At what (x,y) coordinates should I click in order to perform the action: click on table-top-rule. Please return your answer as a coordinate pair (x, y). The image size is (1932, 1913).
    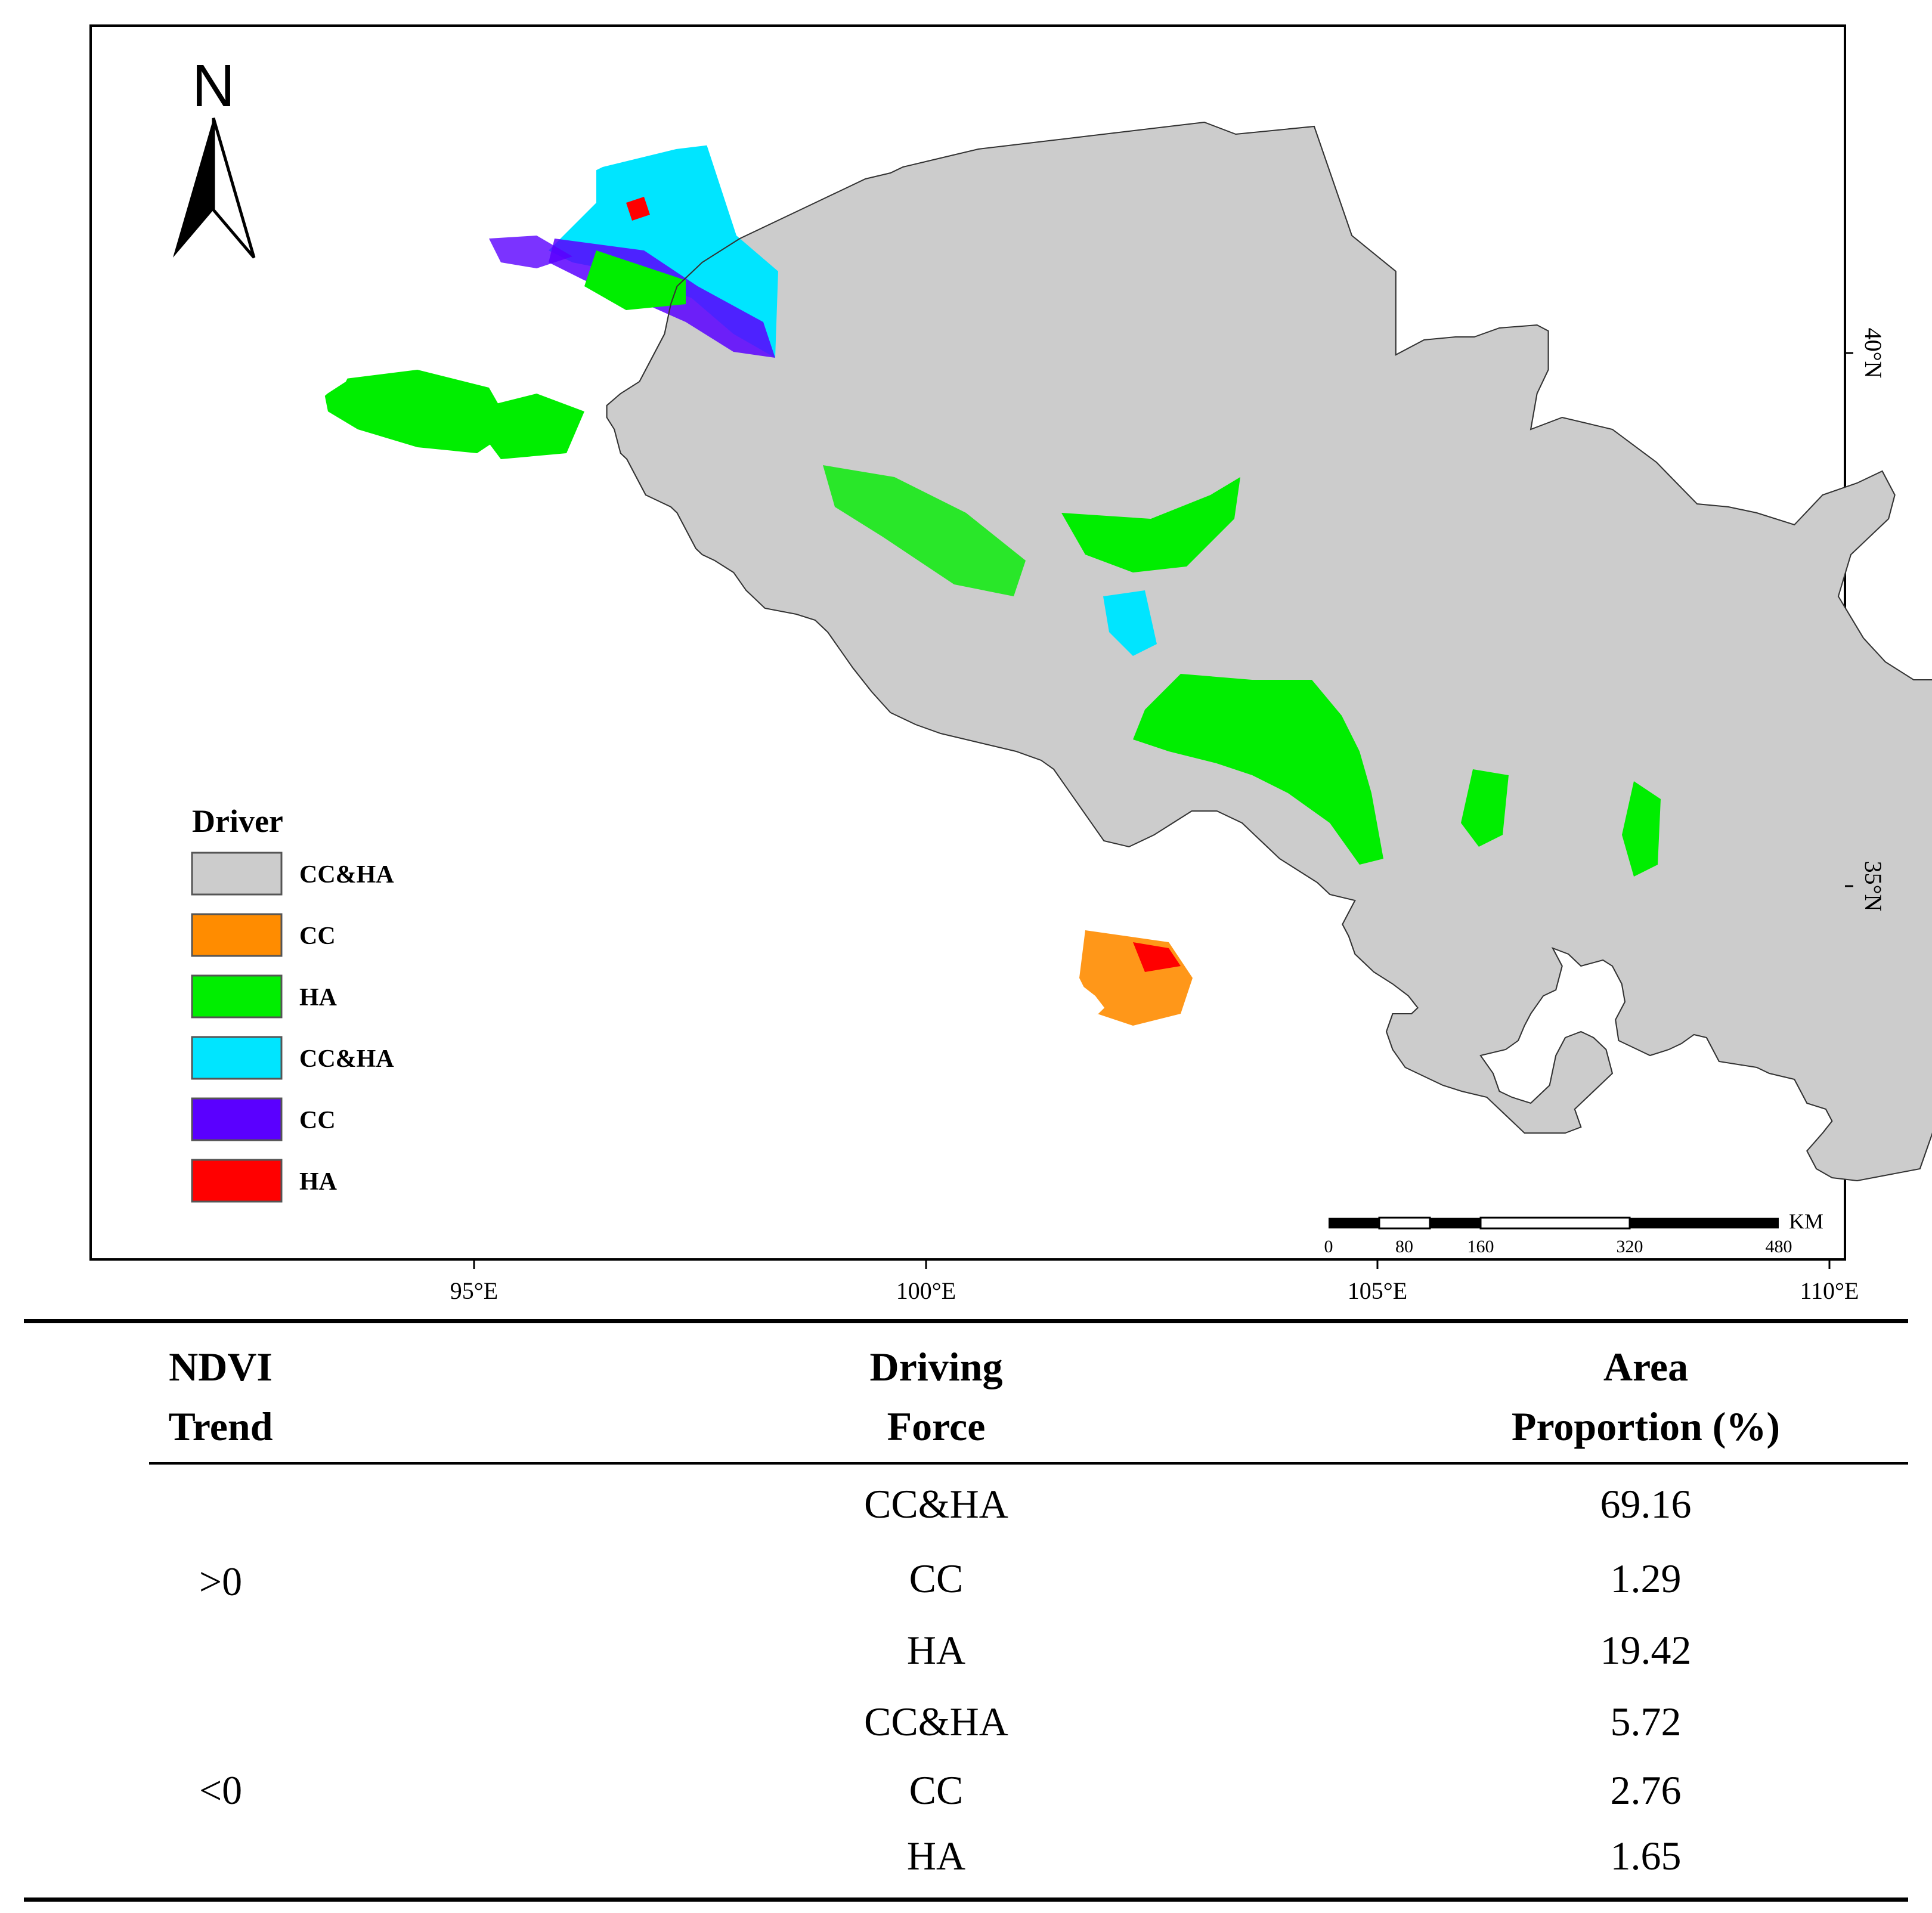
    Looking at the image, I should click on (966, 1321).